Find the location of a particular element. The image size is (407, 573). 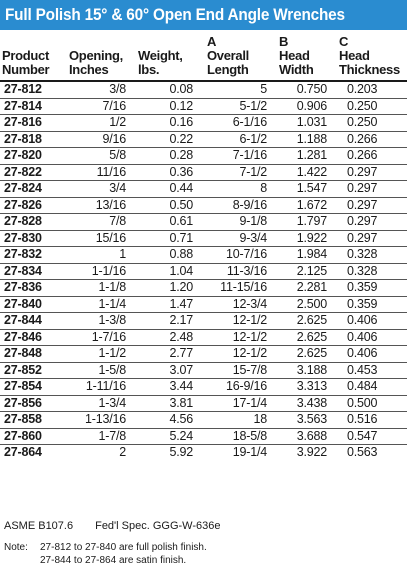

table-cell: 10-7/16 is located at coordinates (241, 255).